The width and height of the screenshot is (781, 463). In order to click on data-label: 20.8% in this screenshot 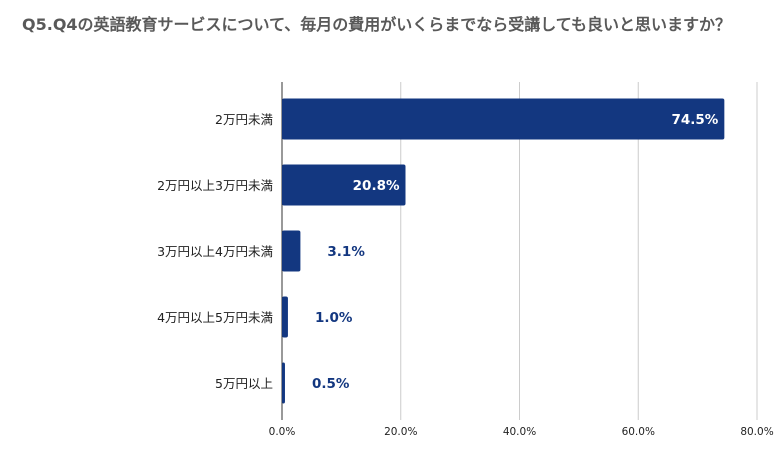, I will do `click(376, 186)`.